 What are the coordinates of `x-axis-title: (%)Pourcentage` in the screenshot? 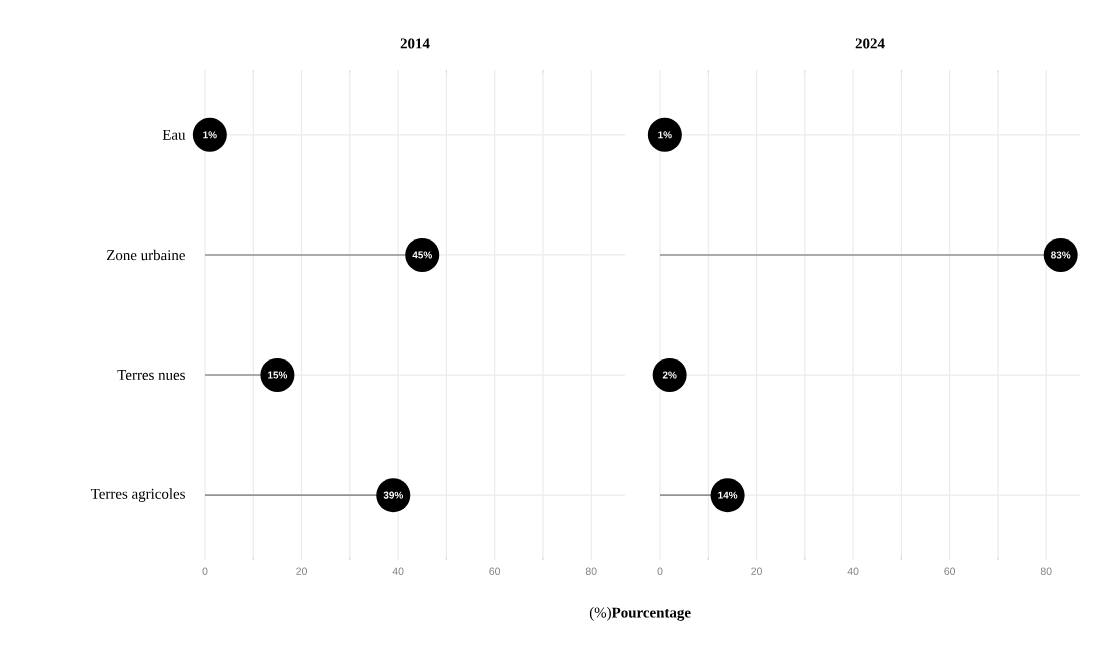 It's located at (640, 614).